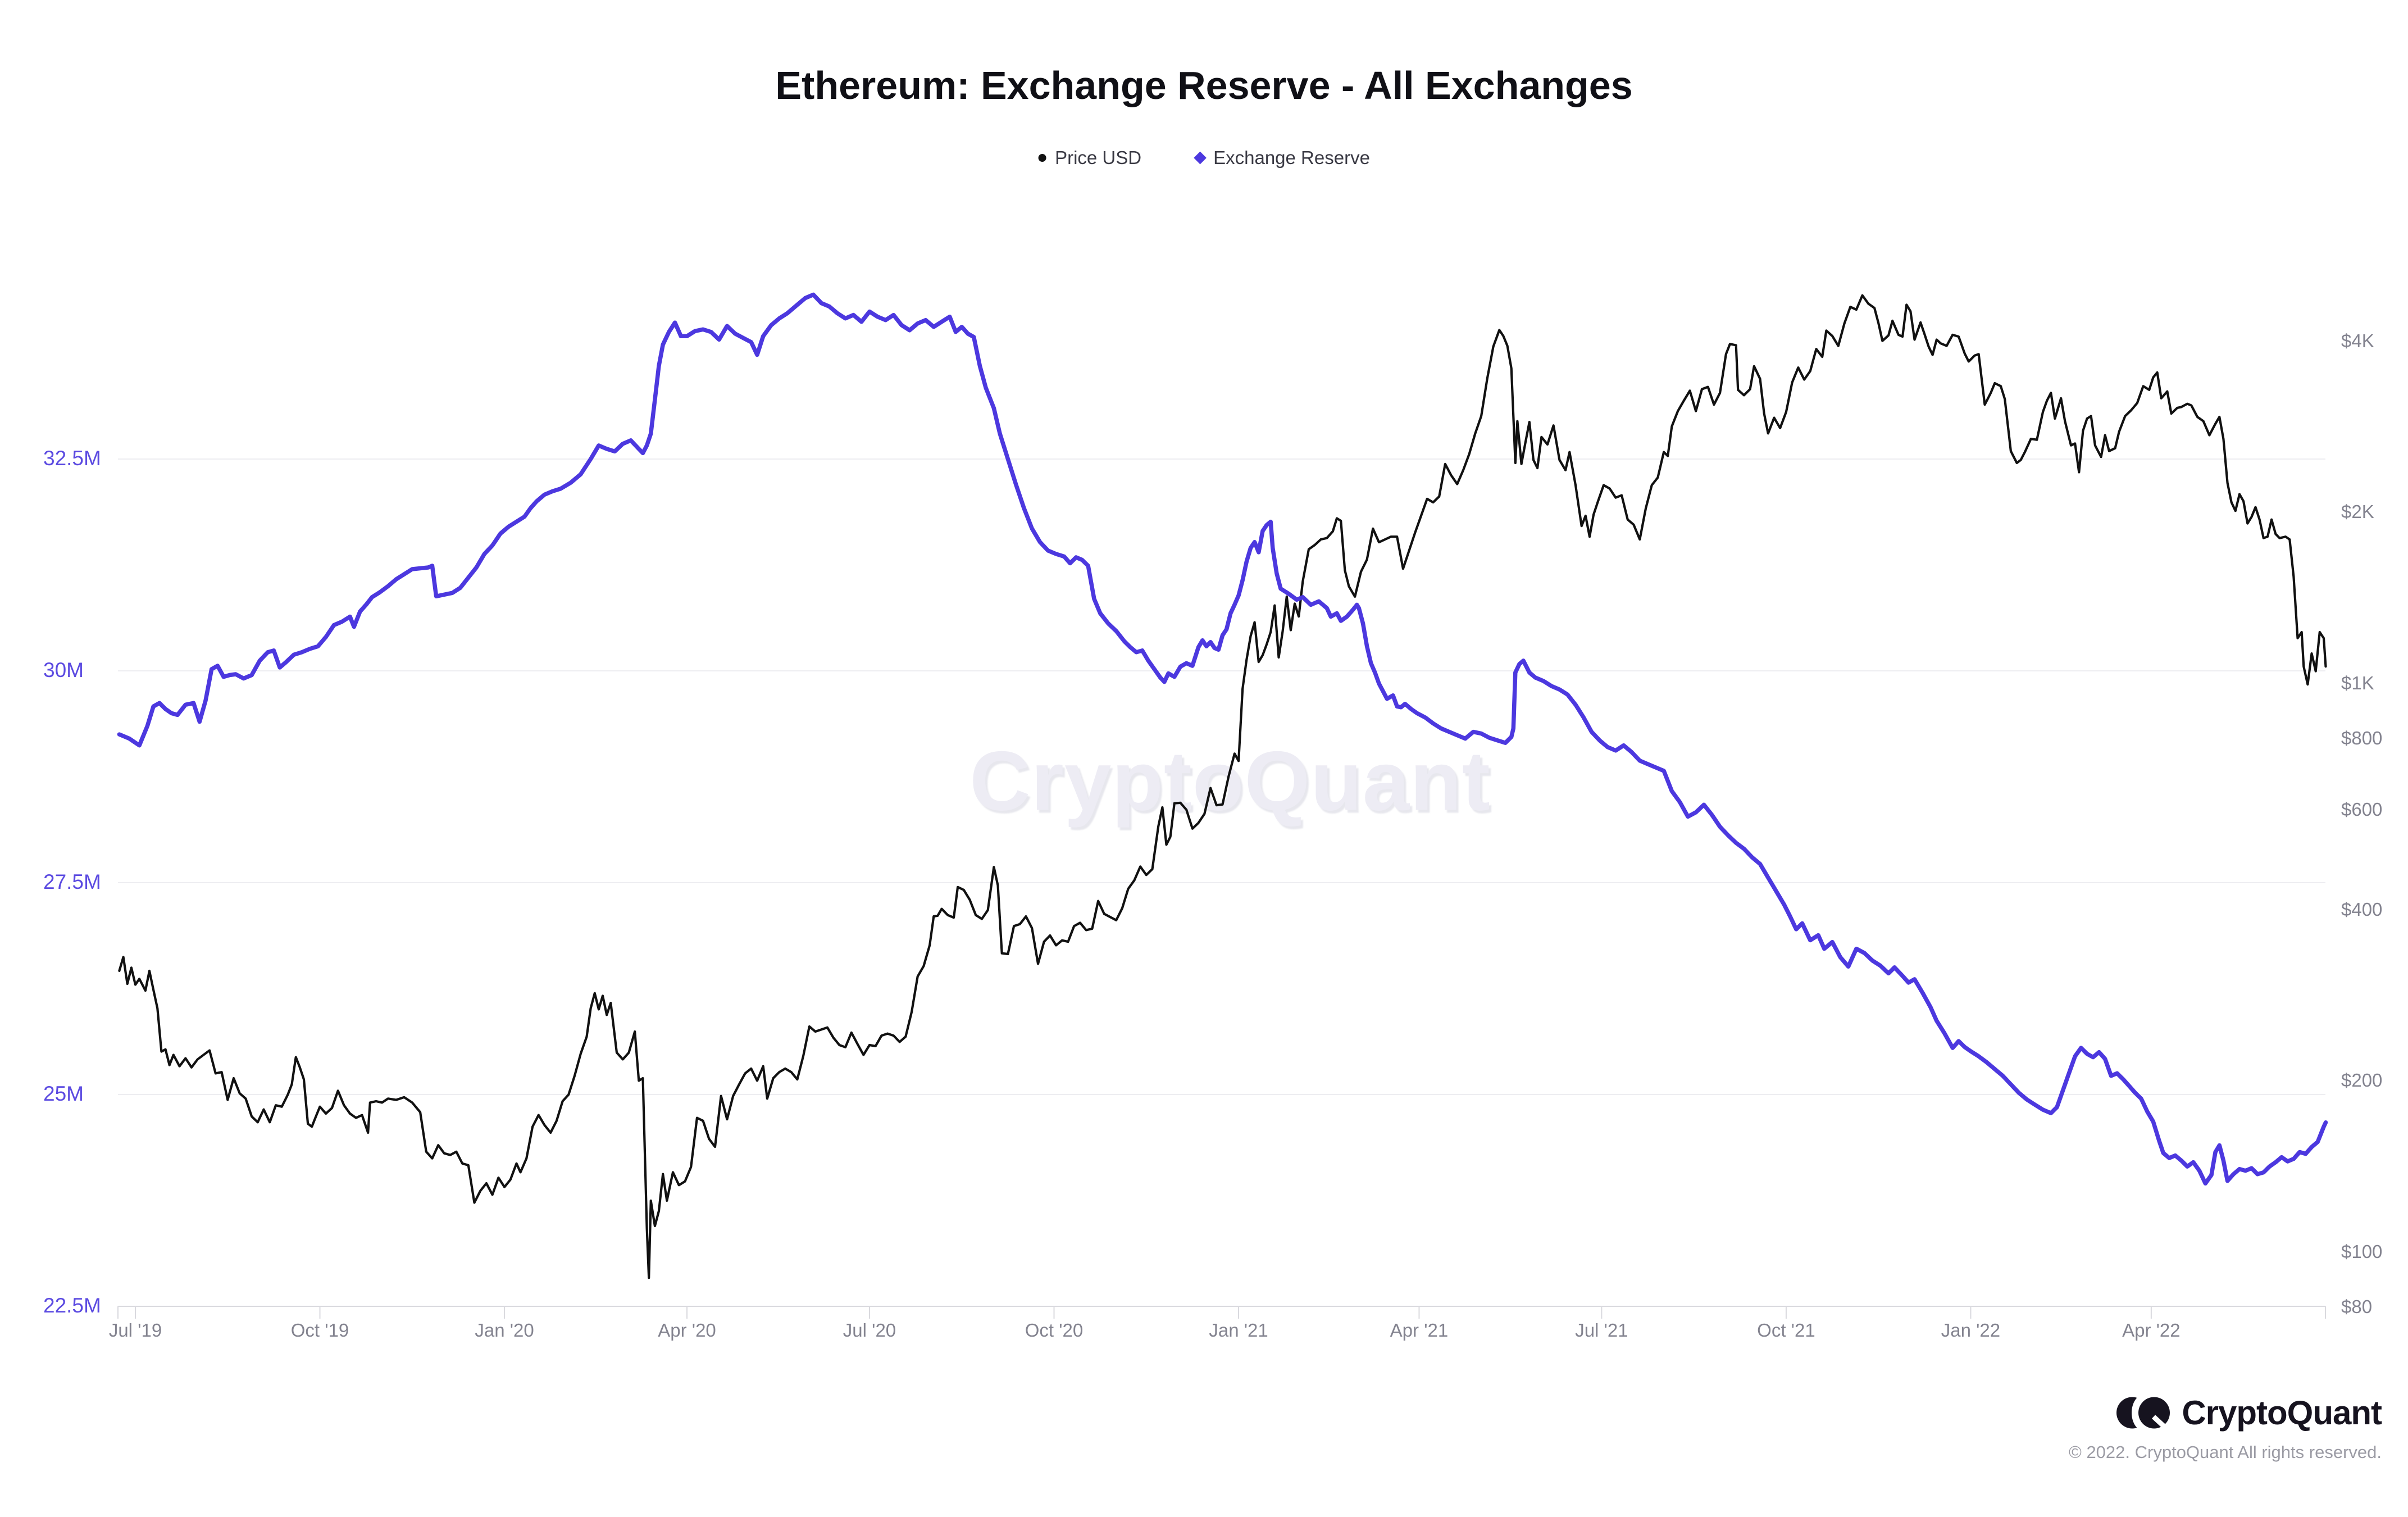 The image size is (2408, 1517). Describe the element at coordinates (2282, 1413) in the screenshot. I see `brand-name: CryptoQuant` at that location.